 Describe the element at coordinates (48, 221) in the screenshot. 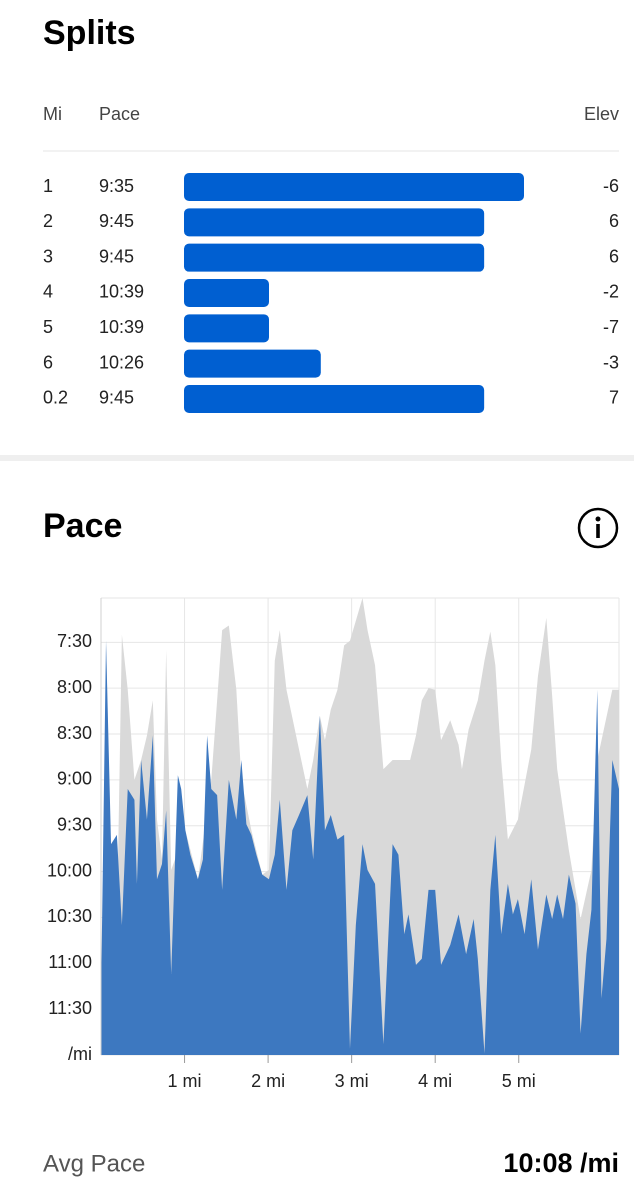

I see `split-mi: 2` at that location.